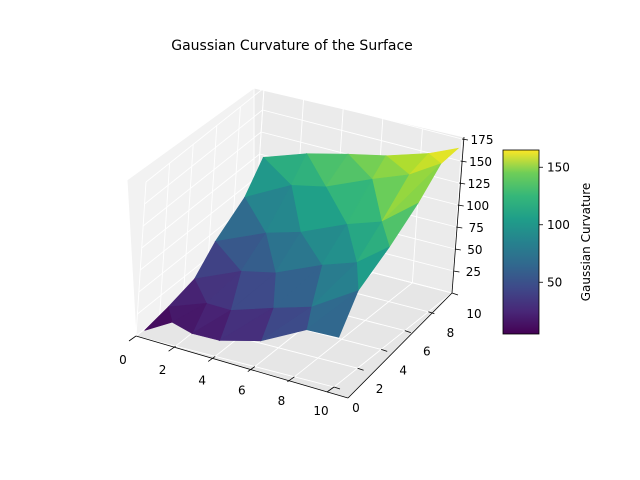 The height and width of the screenshot is (480, 640). What do you see at coordinates (482, 140) in the screenshot?
I see `z-tick-label: 175` at bounding box center [482, 140].